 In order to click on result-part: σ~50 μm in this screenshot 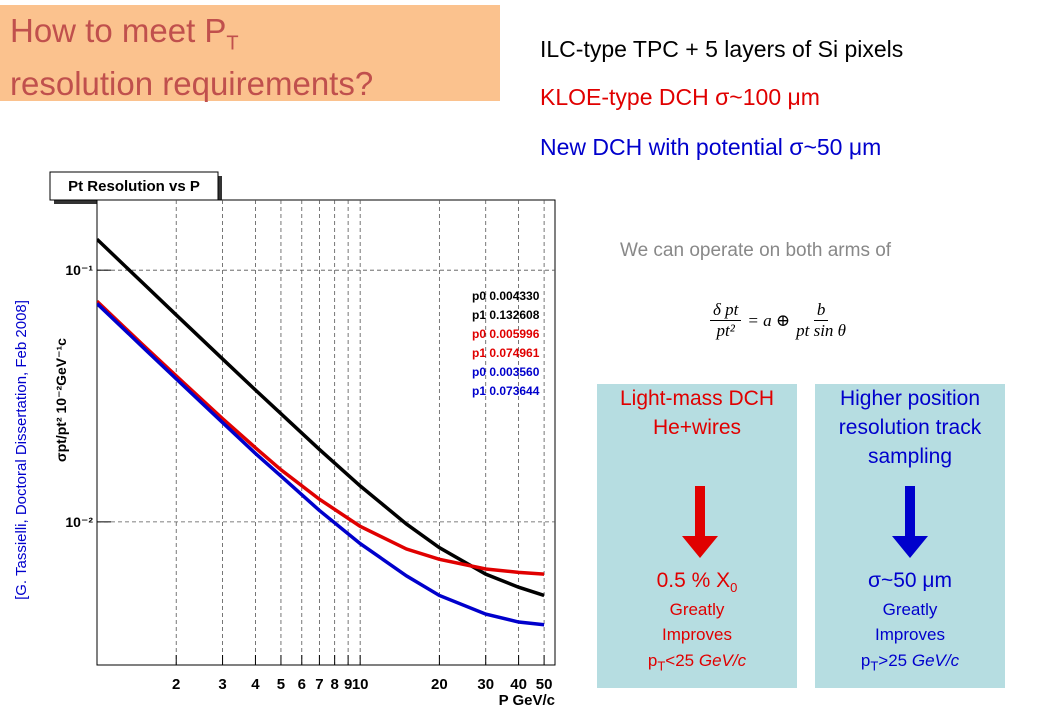, I will do `click(909, 580)`.